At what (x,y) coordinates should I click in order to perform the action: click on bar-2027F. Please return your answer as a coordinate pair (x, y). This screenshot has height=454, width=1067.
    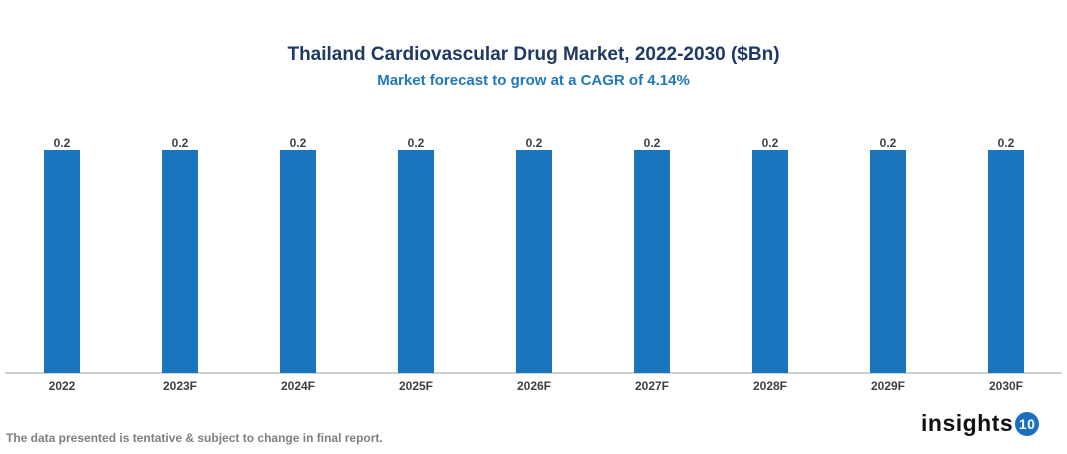
    Looking at the image, I should click on (652, 261).